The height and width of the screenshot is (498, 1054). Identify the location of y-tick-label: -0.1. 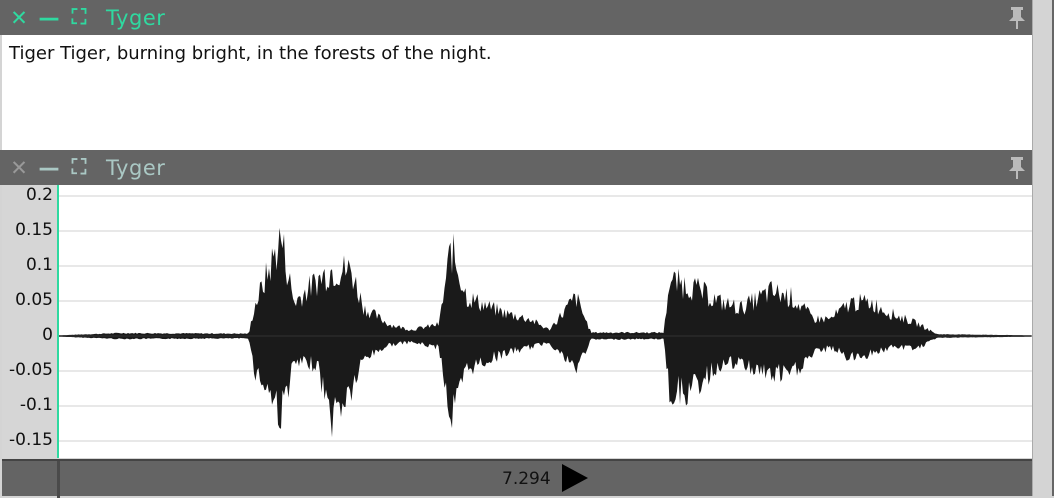
(36, 405).